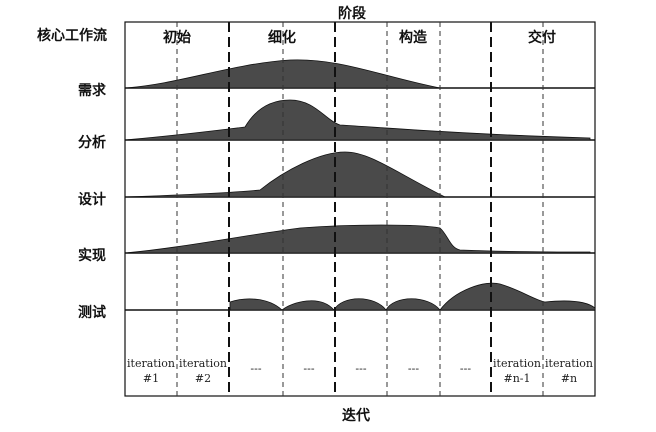 This screenshot has width=656, height=432. What do you see at coordinates (357, 239) in the screenshot?
I see `implementation-curve` at bounding box center [357, 239].